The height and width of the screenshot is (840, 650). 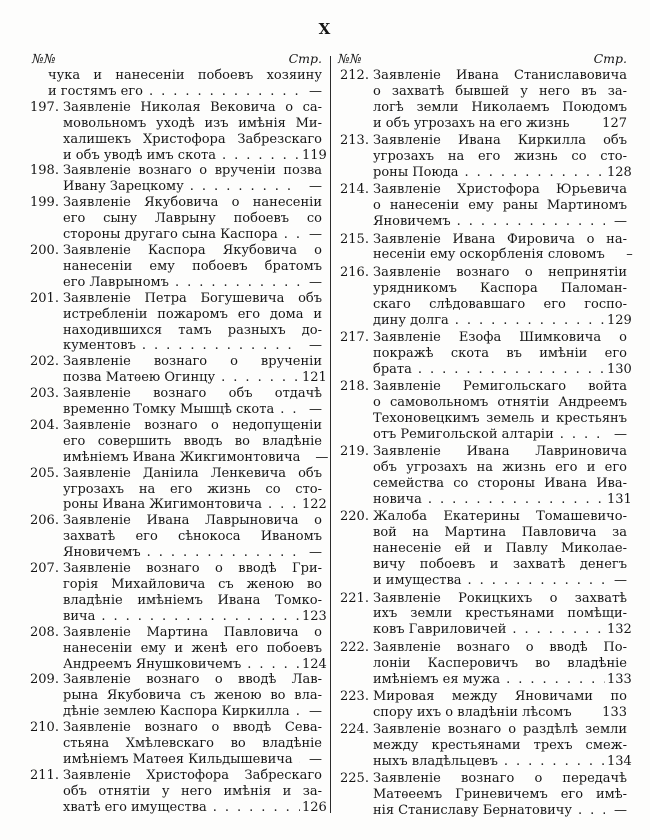 I want to click on entry-text-line: Заявленіе вознаго о вводѣ По-, so click(x=500, y=647).